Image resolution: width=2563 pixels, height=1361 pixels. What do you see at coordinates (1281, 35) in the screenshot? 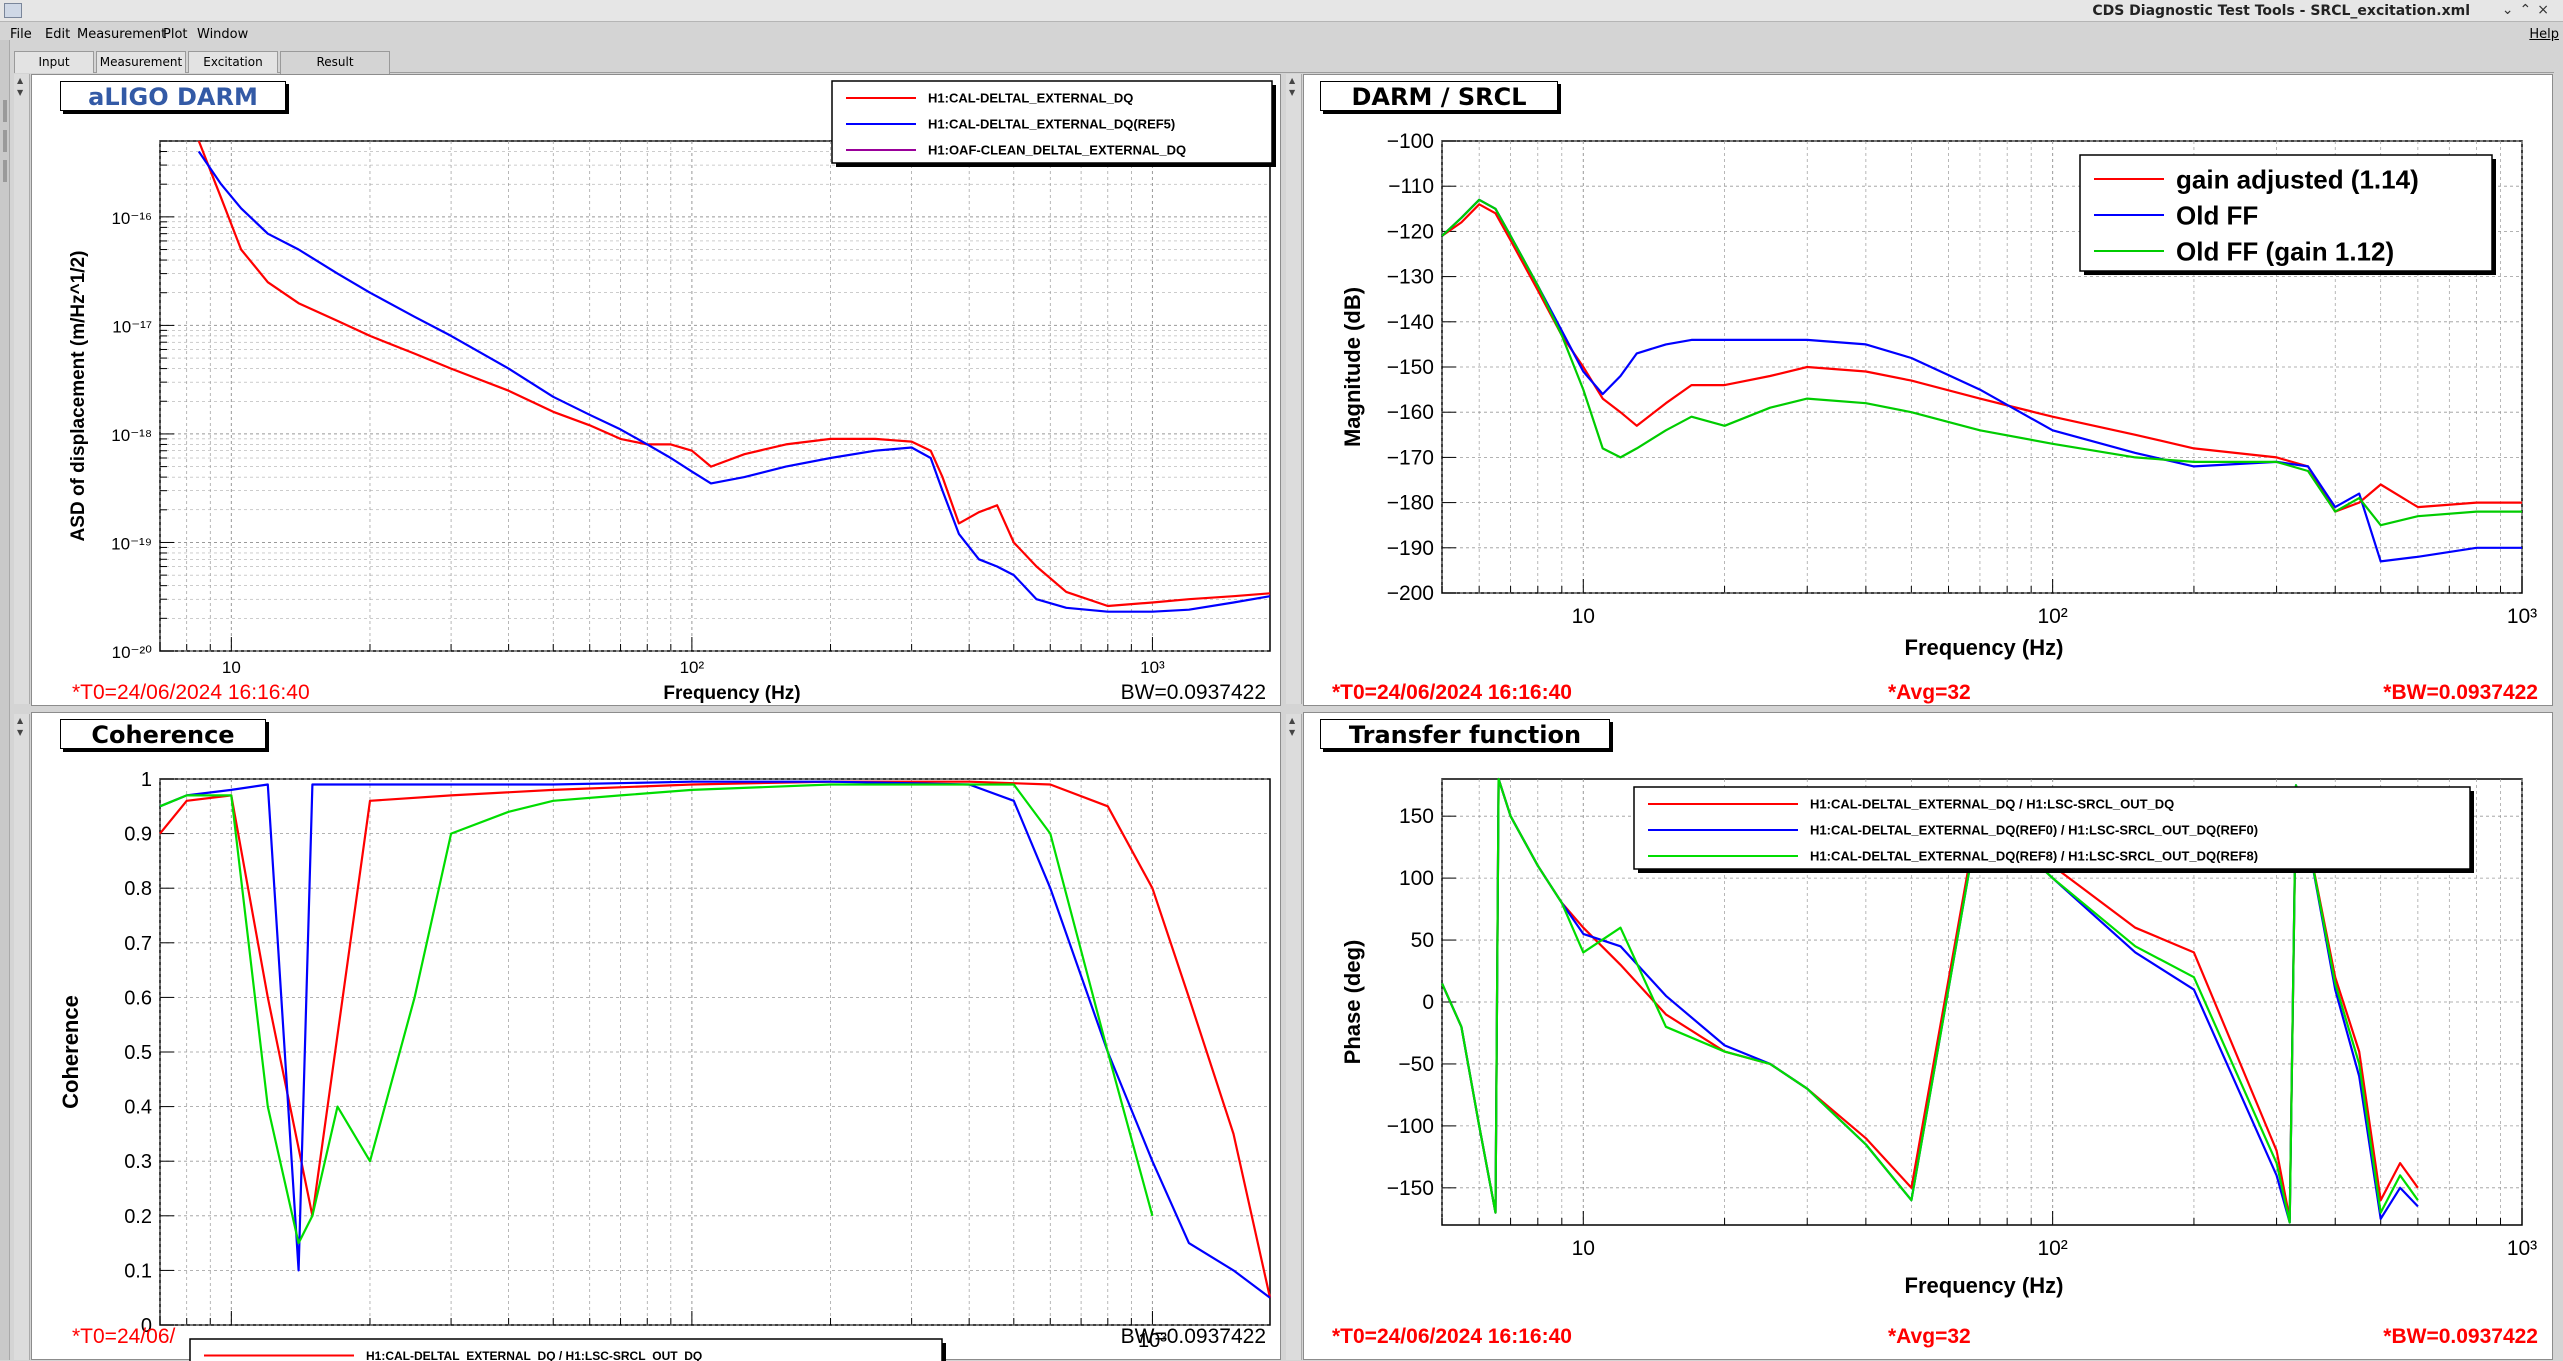
I see `menu-bar: File Edit Measurement Plot Window Help` at bounding box center [1281, 35].